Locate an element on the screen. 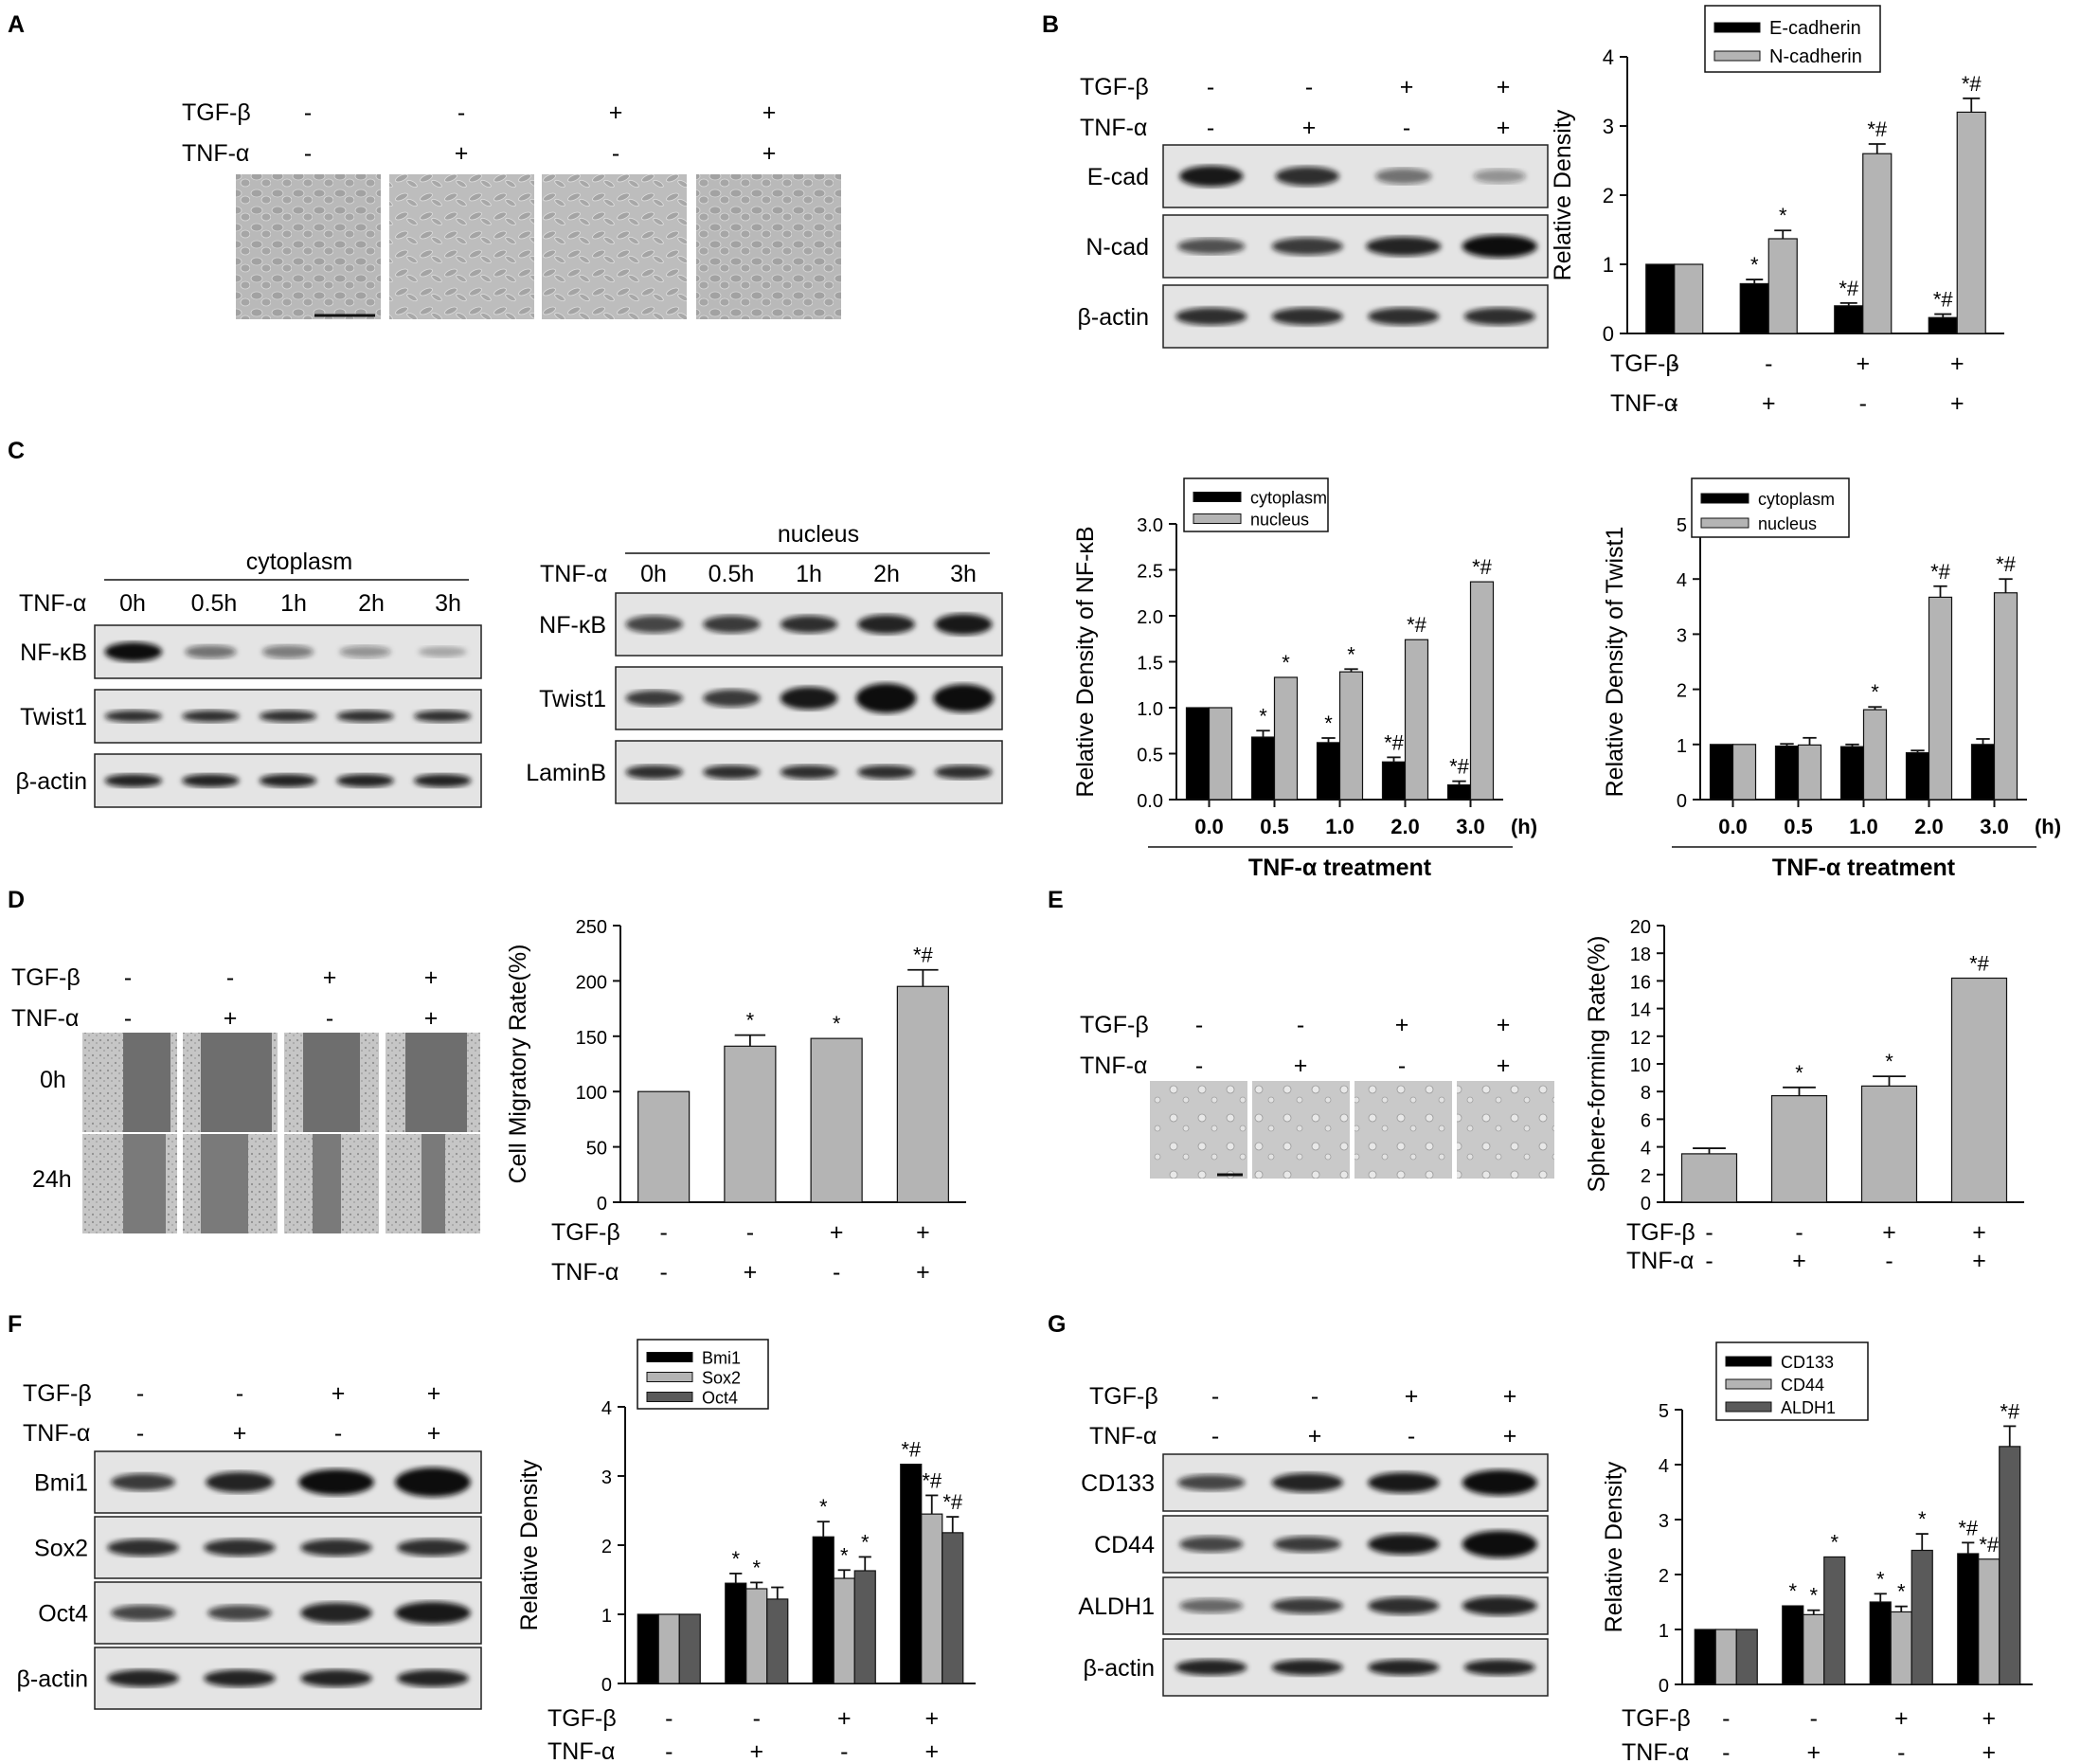  g-blot-label-2: ALDH1 is located at coordinates (1117, 1606).